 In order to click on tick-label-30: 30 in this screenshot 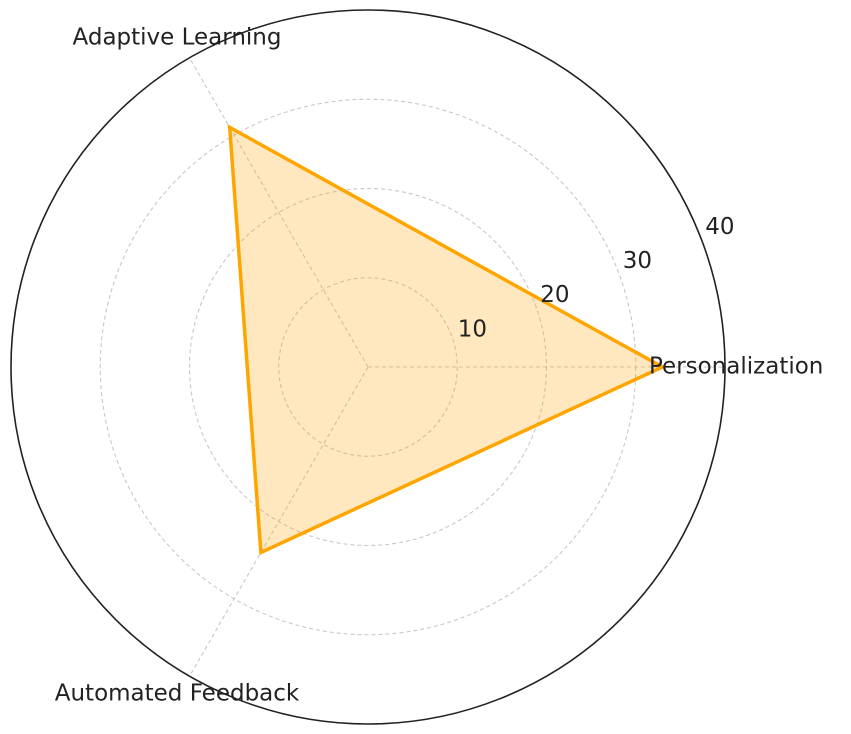, I will do `click(637, 261)`.